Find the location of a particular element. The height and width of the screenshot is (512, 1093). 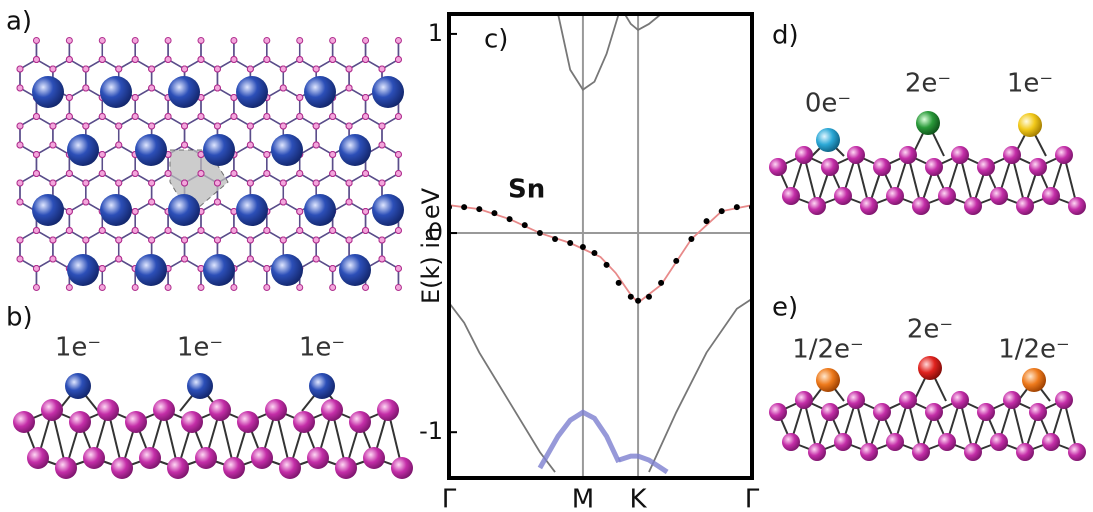

charge-label: 2e⁻ is located at coordinates (930, 330).